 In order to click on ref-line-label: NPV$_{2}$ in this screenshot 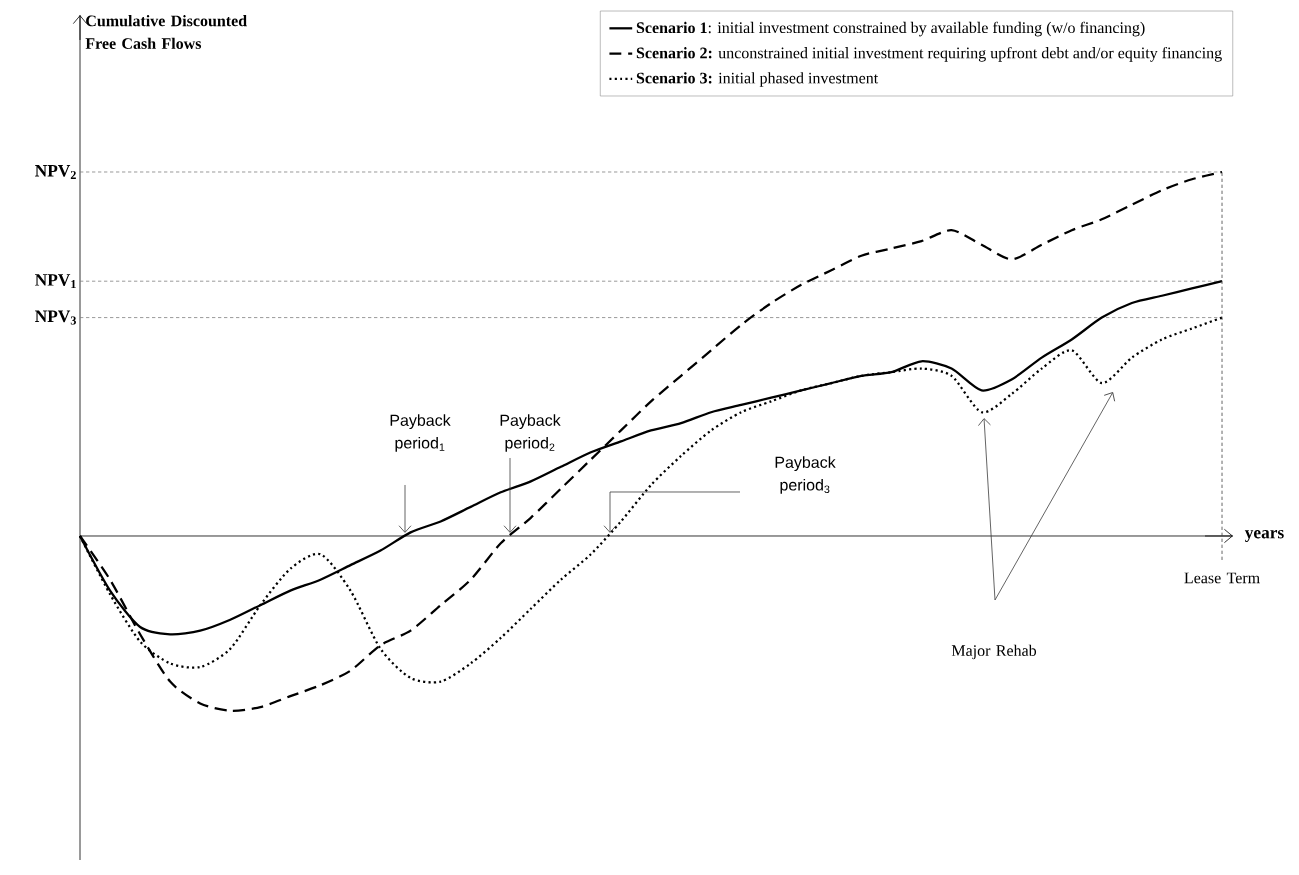, I will do `click(55, 172)`.